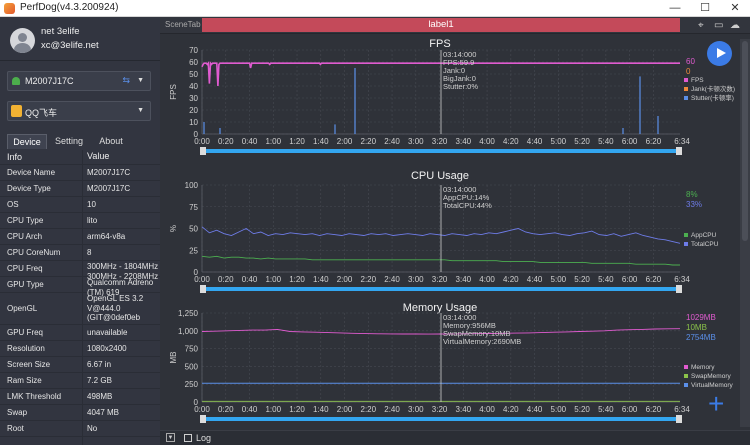 This screenshot has height=445, width=750. Describe the element at coordinates (440, 141) in the screenshot. I see `x-tick-label: 3:20` at that location.